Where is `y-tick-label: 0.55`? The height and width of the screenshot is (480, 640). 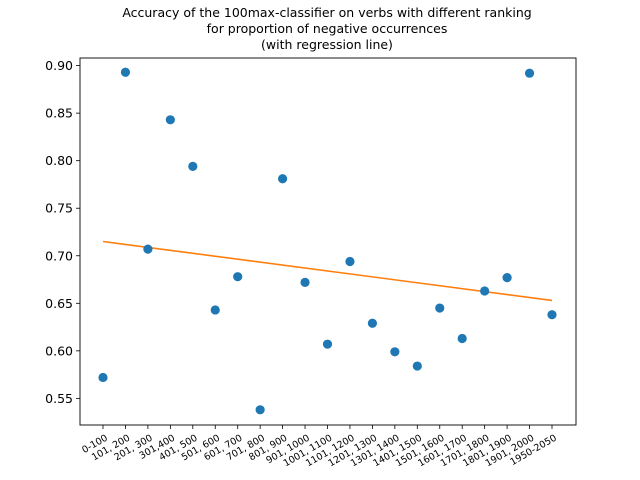
y-tick-label: 0.55 is located at coordinates (59, 398).